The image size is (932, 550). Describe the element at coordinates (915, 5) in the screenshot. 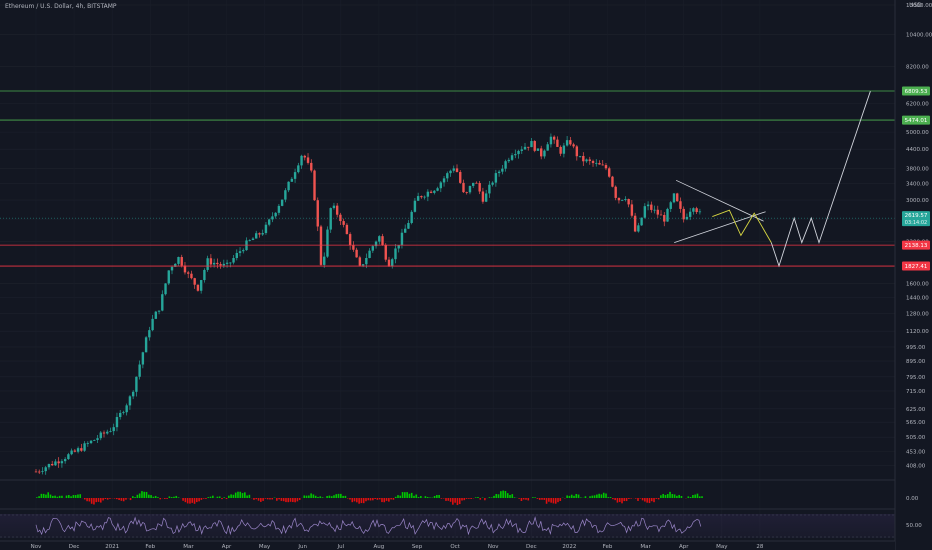

I see `currency-label: USD` at that location.